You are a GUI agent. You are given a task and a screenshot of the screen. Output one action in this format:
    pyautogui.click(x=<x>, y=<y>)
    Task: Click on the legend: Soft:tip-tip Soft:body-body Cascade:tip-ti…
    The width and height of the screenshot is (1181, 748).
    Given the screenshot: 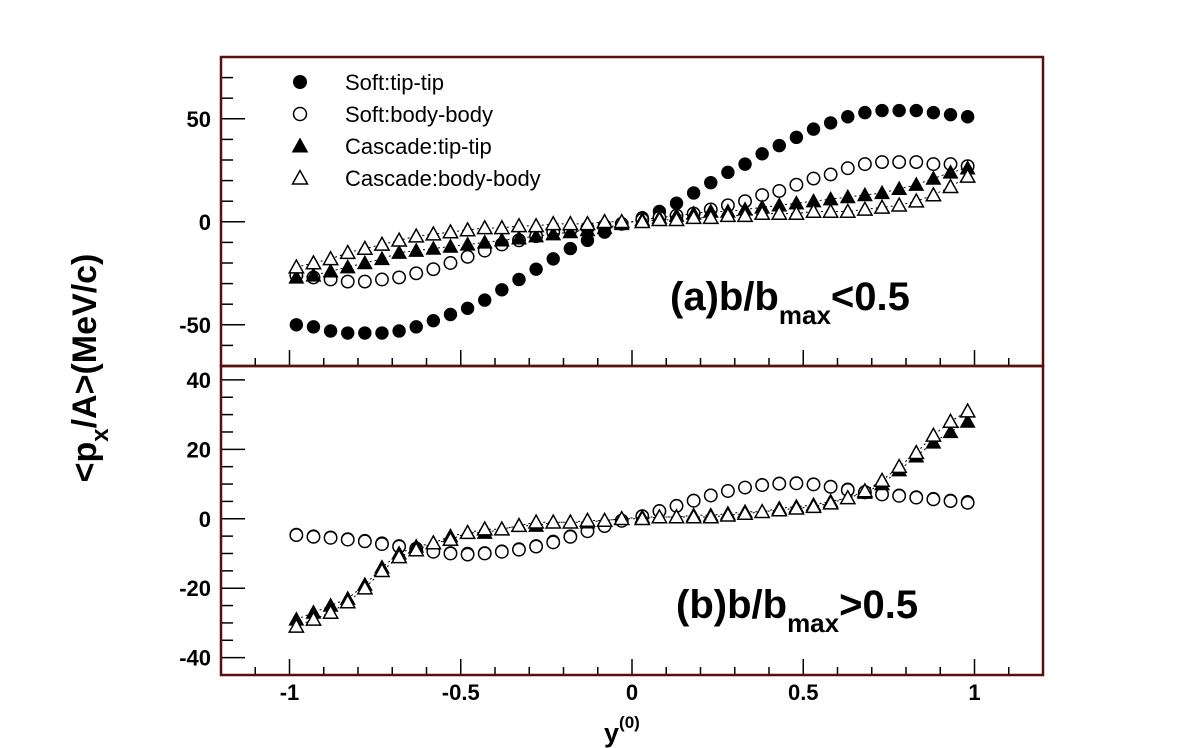 What is the action you would take?
    pyautogui.click(x=416, y=130)
    